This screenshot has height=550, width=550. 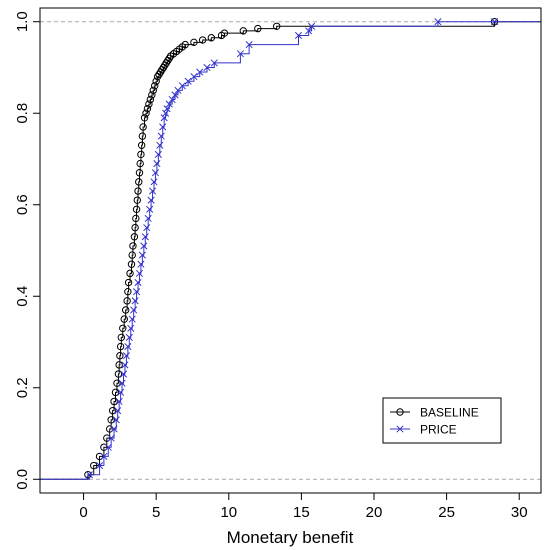 I want to click on legend-cross-icon, so click(x=400, y=429).